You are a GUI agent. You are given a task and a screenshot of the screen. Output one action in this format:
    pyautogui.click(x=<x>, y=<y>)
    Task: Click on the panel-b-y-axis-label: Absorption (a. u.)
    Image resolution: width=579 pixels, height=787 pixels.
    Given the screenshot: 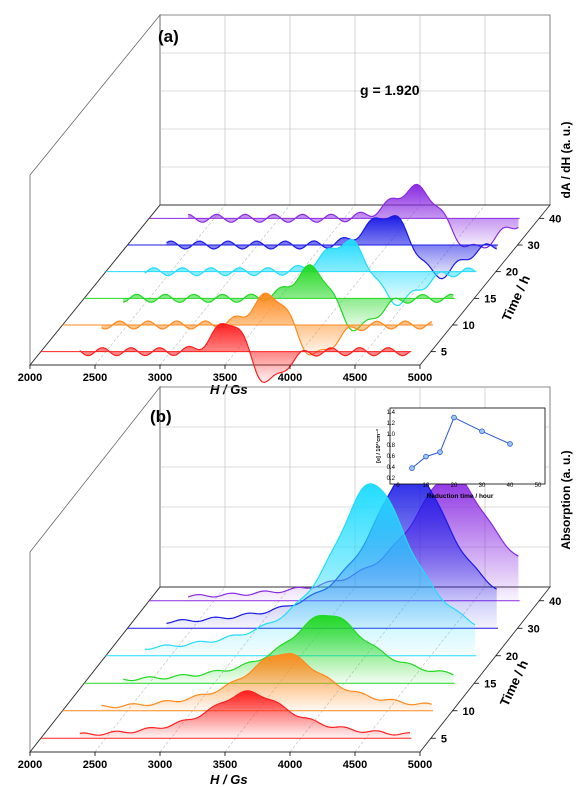 What is the action you would take?
    pyautogui.click(x=566, y=499)
    